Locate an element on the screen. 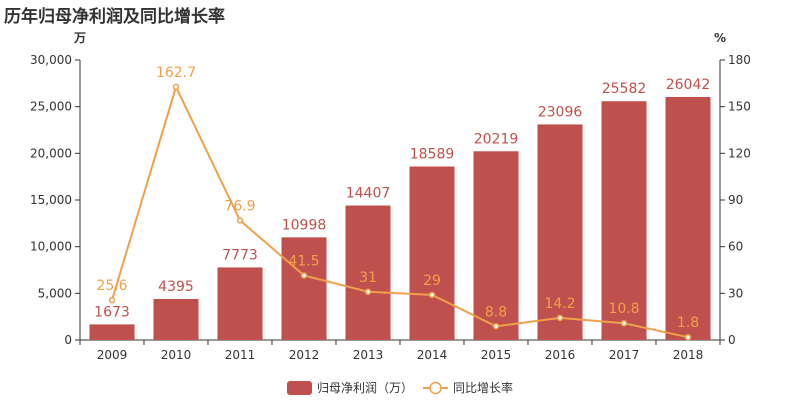 The image size is (800, 400). x-axis-tick-label: 2013 is located at coordinates (368, 355).